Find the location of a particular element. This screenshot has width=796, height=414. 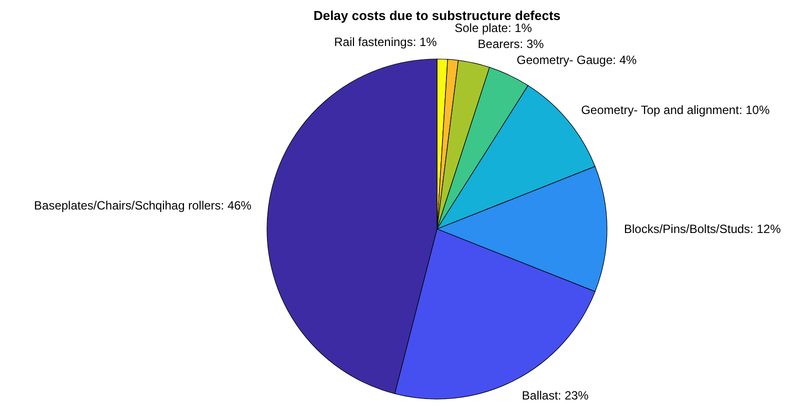

slice-label: Geometry- Gauge: 4% is located at coordinates (577, 59).